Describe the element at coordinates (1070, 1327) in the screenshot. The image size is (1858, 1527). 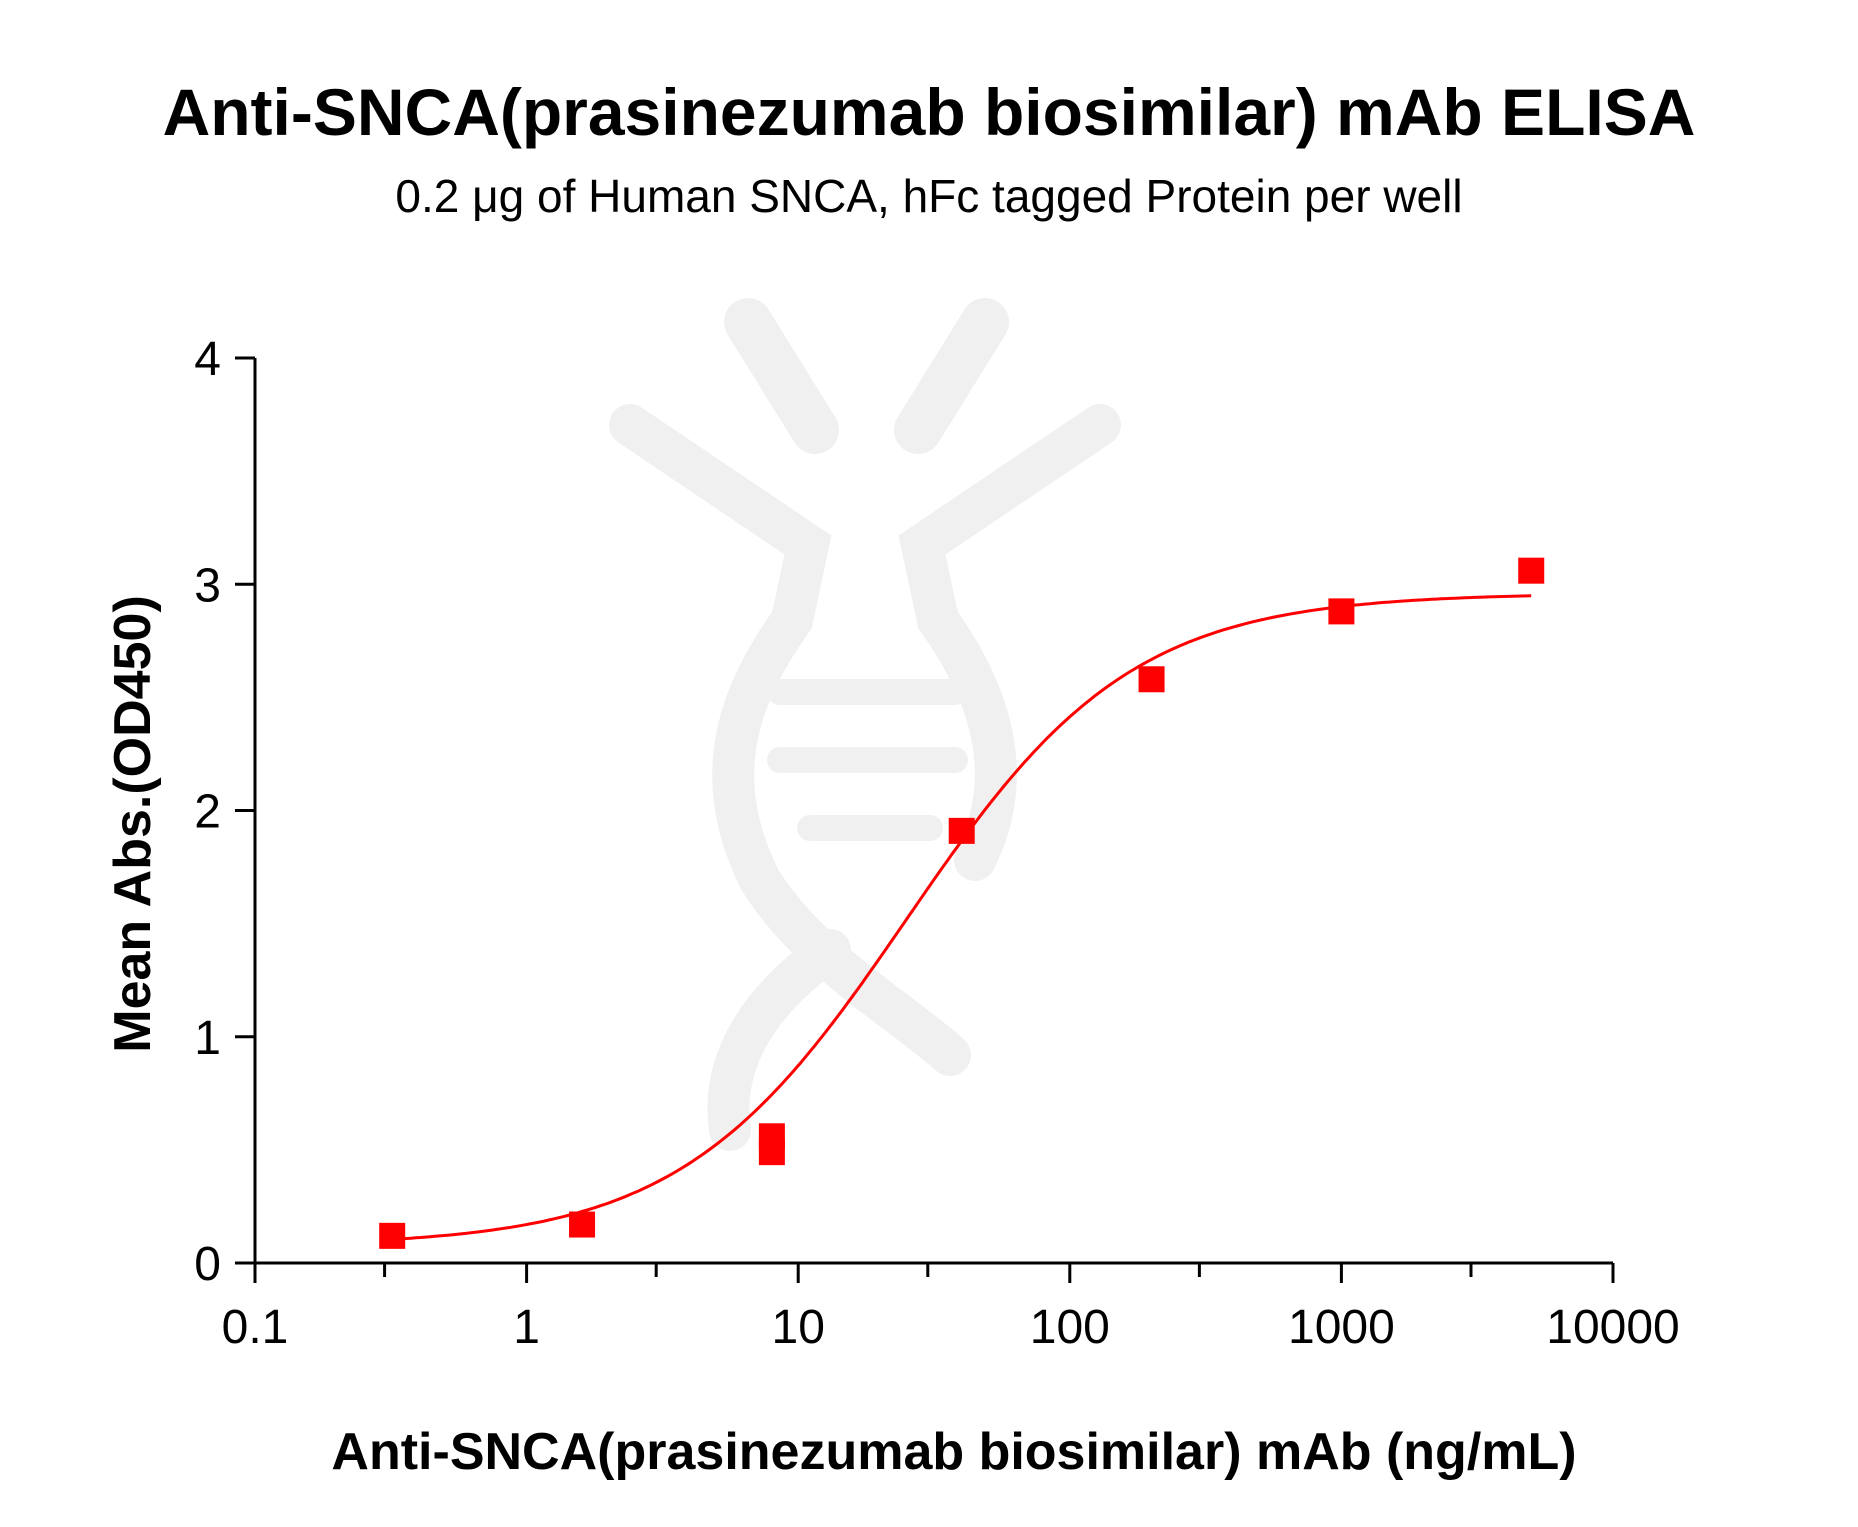
I see `x-tick-label: 100` at that location.